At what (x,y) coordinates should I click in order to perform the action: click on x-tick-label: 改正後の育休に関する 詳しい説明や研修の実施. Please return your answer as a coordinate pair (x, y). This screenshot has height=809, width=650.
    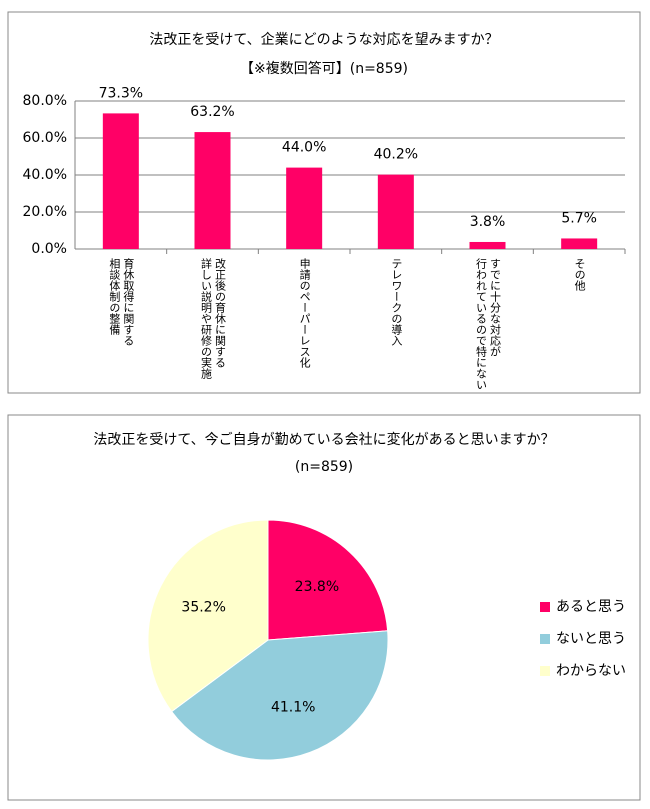
    Looking at the image, I should click on (213, 318).